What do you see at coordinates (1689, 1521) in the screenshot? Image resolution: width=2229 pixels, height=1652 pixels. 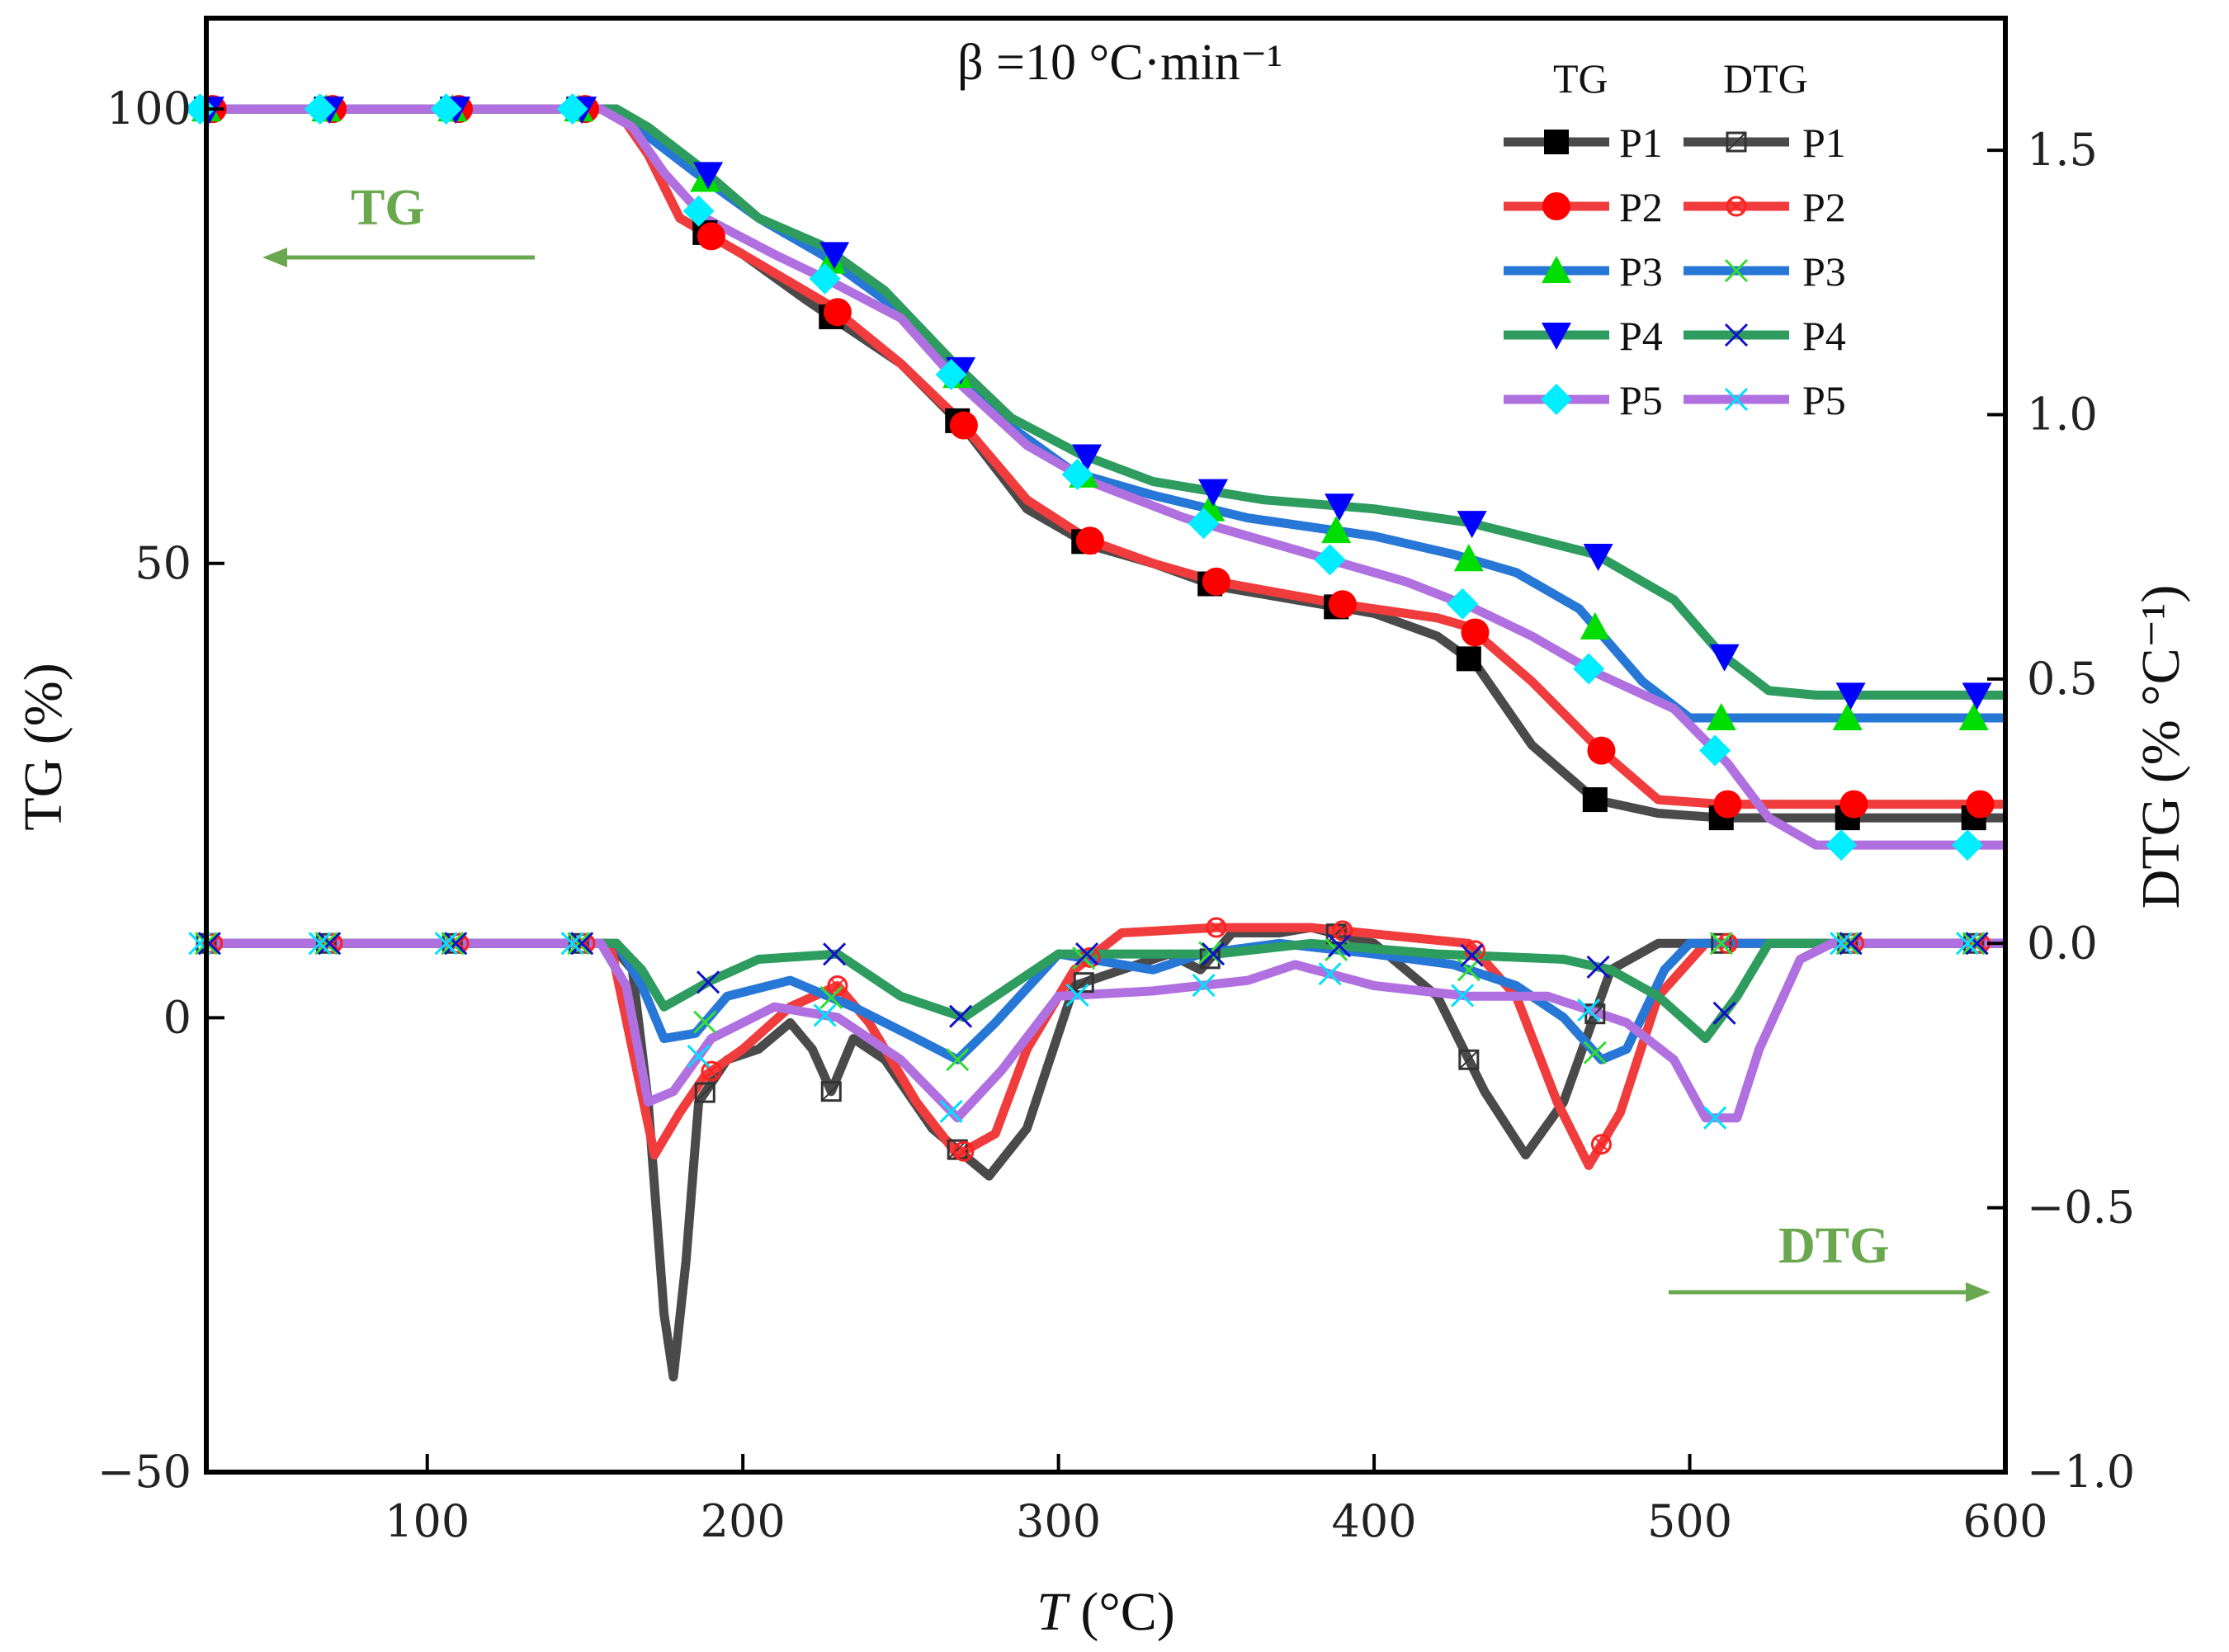 I see `x-tick-label: 500` at bounding box center [1689, 1521].